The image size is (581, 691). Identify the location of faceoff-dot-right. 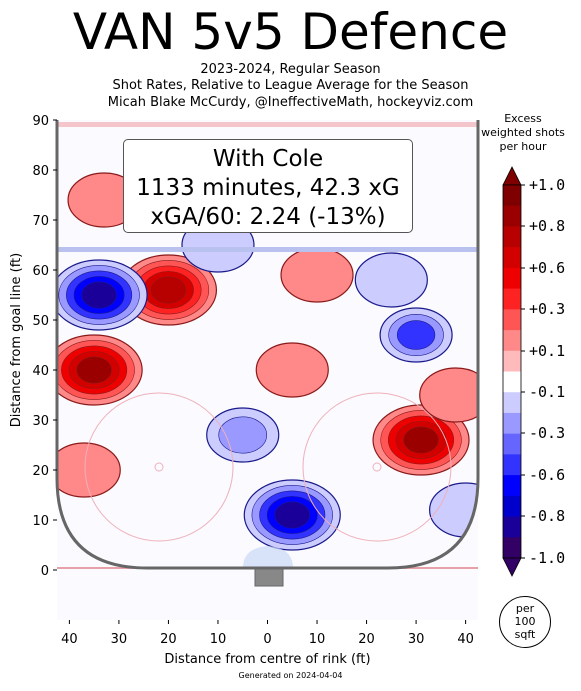
(377, 467).